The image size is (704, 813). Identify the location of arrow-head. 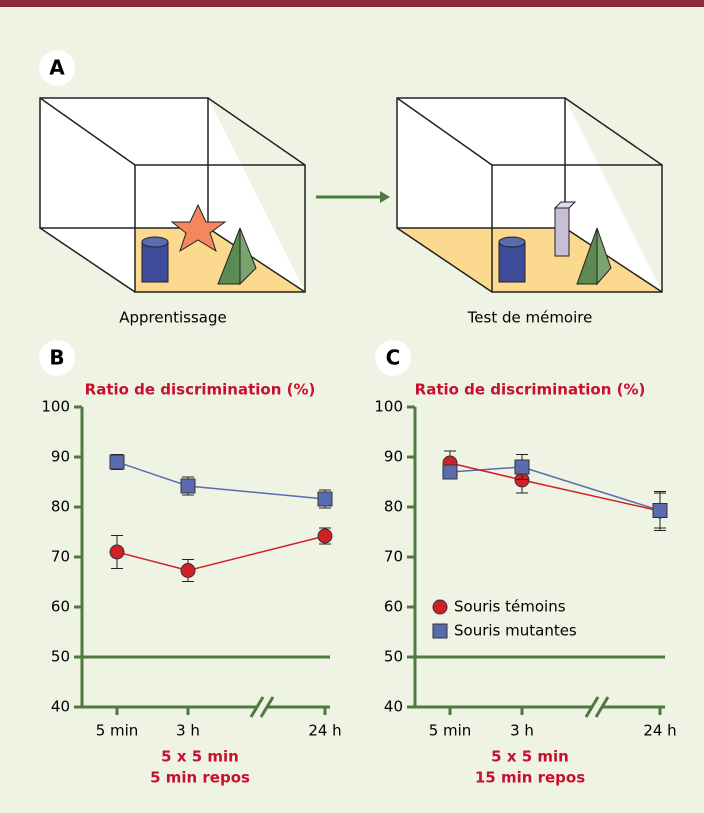
(385, 197).